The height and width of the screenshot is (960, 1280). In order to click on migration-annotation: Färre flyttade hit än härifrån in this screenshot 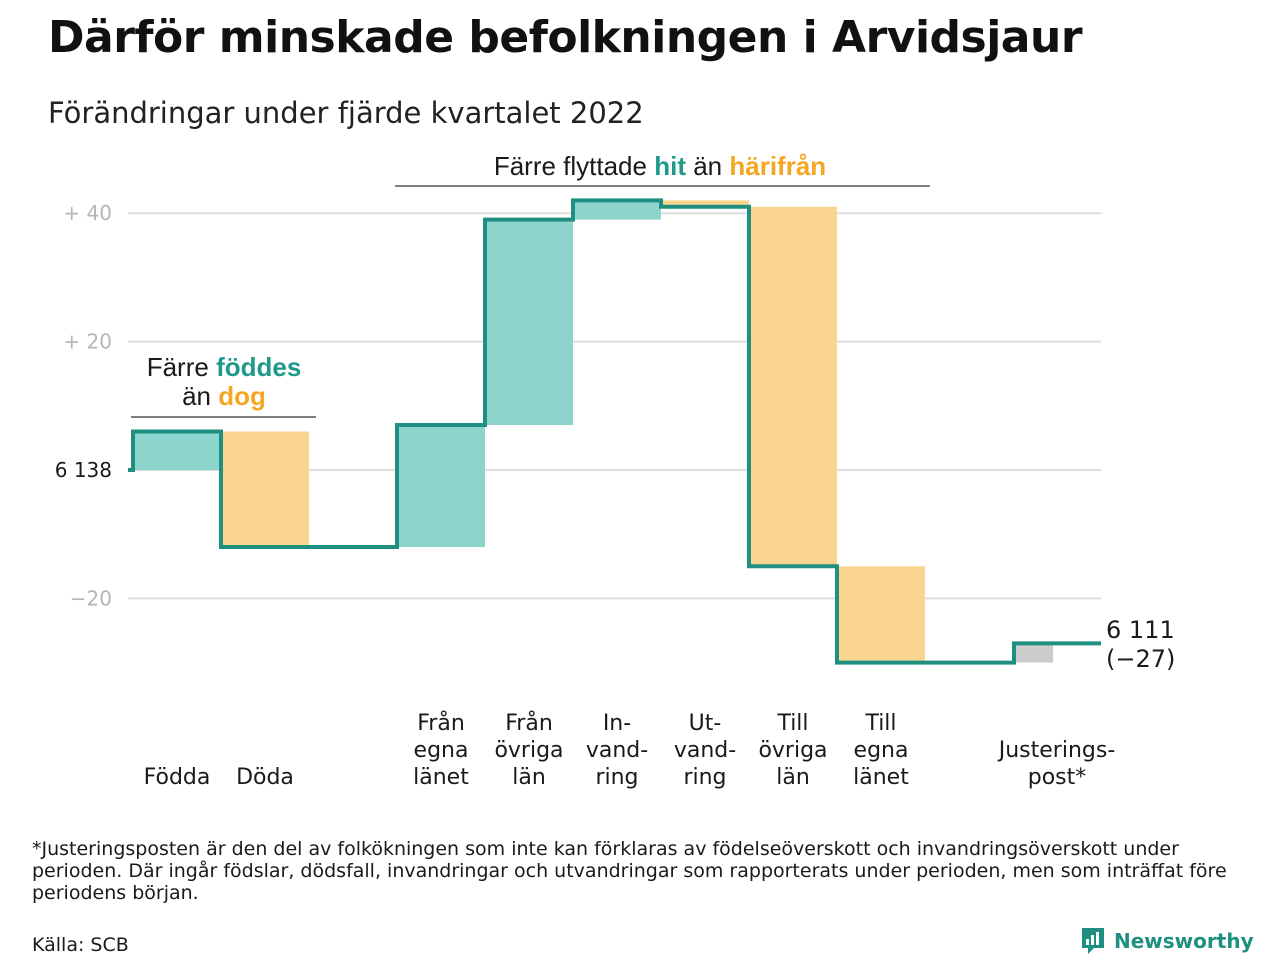, I will do `click(662, 169)`.